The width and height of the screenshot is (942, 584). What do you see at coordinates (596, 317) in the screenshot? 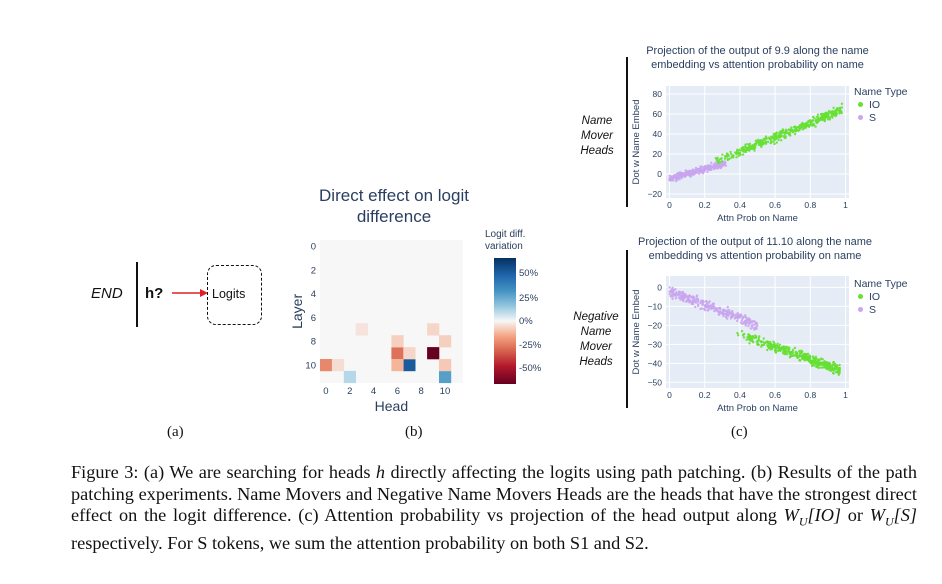
I see `side-label-line: Negative` at bounding box center [596, 317].